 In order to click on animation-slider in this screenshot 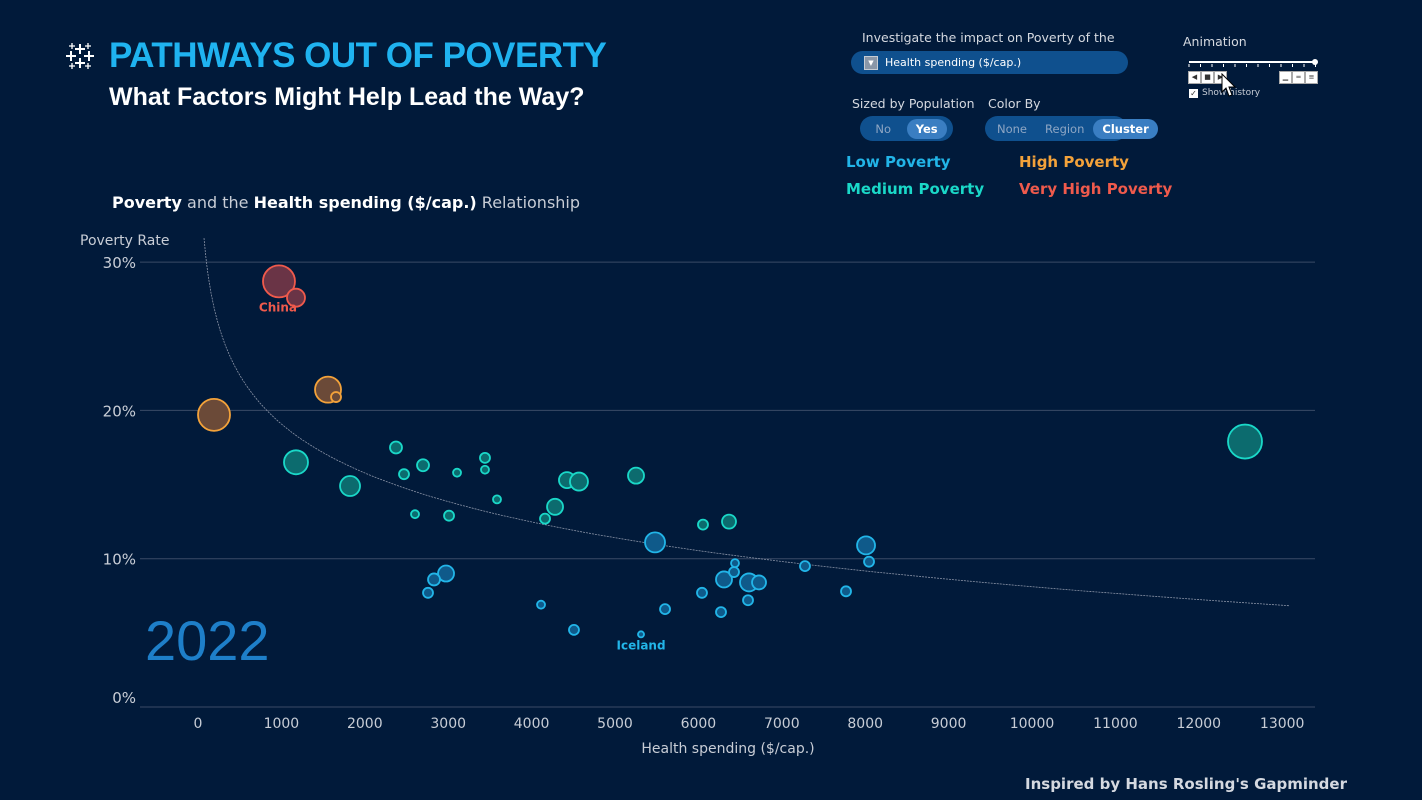, I will do `click(1253, 63)`.